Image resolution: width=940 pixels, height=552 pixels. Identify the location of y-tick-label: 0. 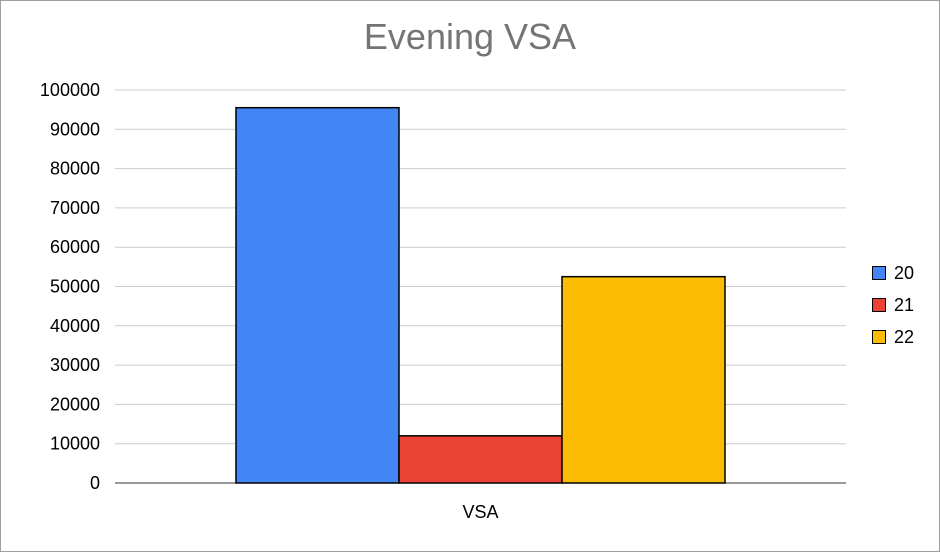
(95, 483).